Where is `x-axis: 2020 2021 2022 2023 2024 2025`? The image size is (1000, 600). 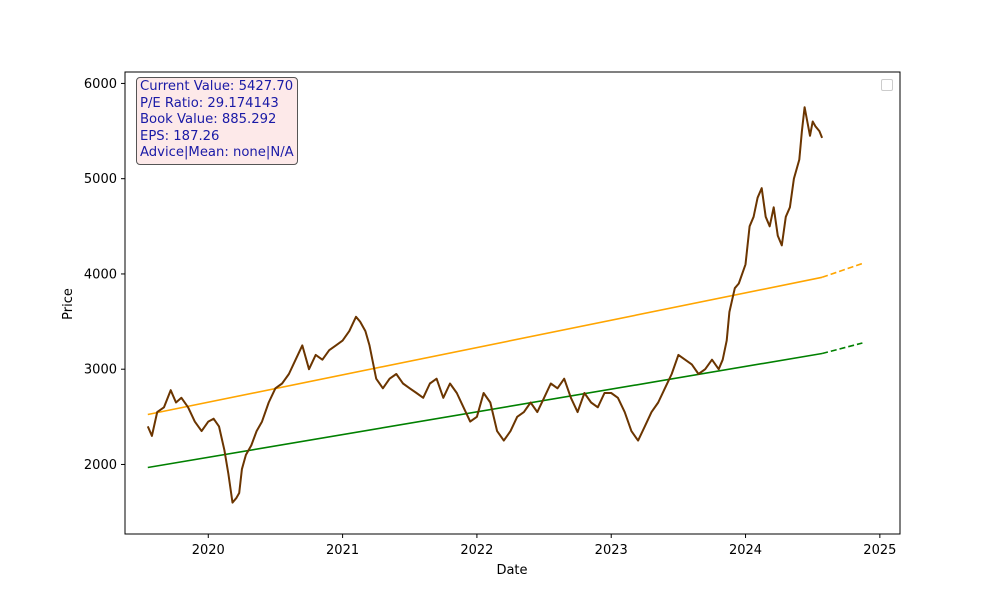
x-axis: 2020 2021 2022 2023 2024 2025 is located at coordinates (544, 546).